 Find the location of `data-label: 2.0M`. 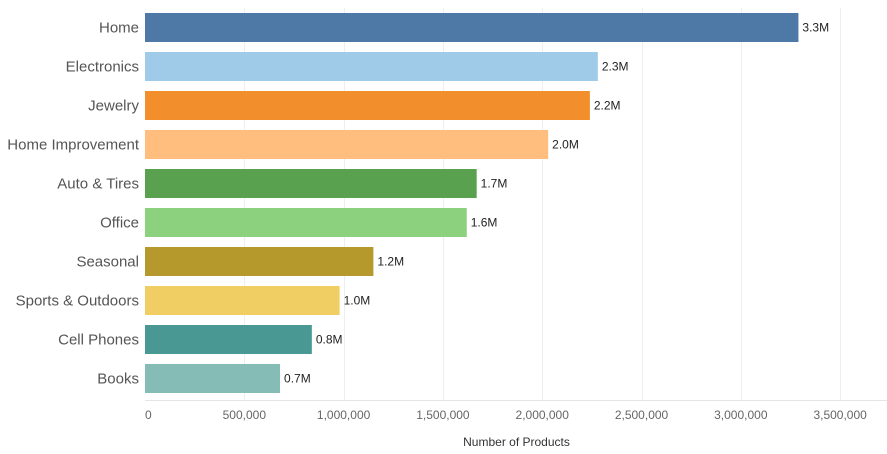

data-label: 2.0M is located at coordinates (565, 145).